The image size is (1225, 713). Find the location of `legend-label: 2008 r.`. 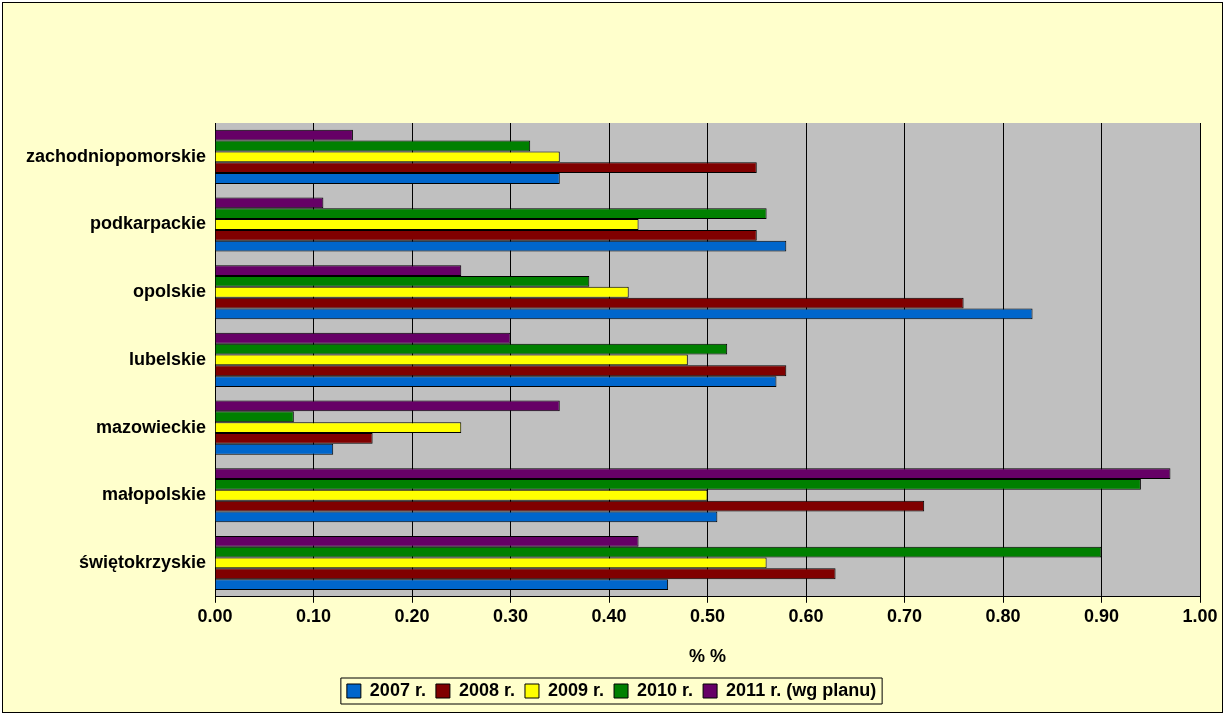

legend-label: 2008 r. is located at coordinates (486, 689).